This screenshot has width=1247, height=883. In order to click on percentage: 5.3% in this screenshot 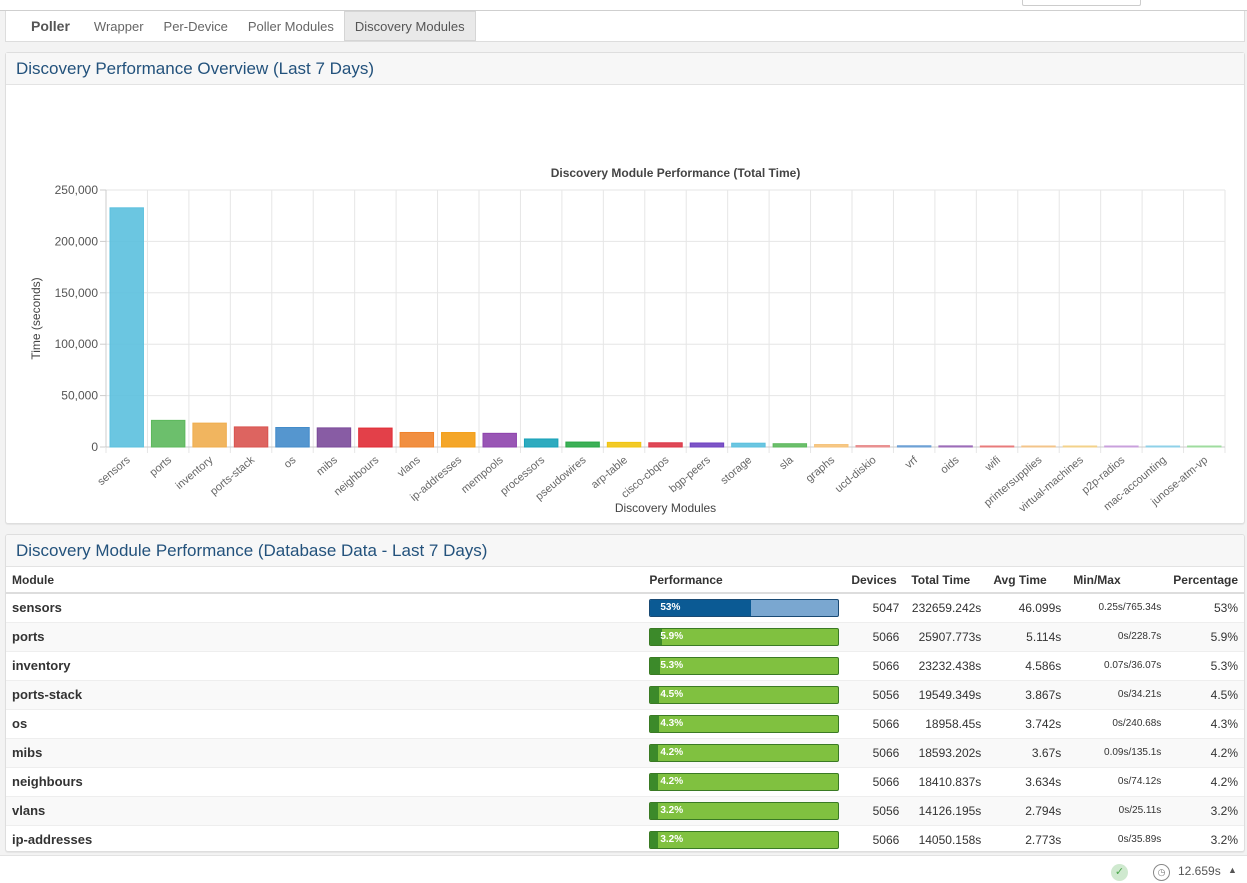, I will do `click(1205, 665)`.